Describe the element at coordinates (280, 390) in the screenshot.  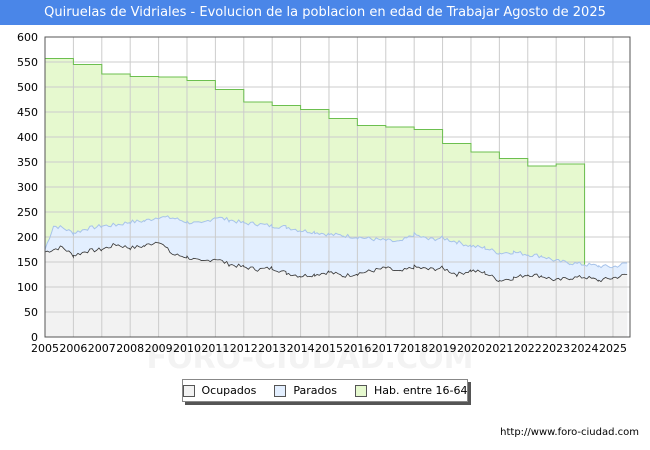
I see `legend-swatch-parados` at that location.